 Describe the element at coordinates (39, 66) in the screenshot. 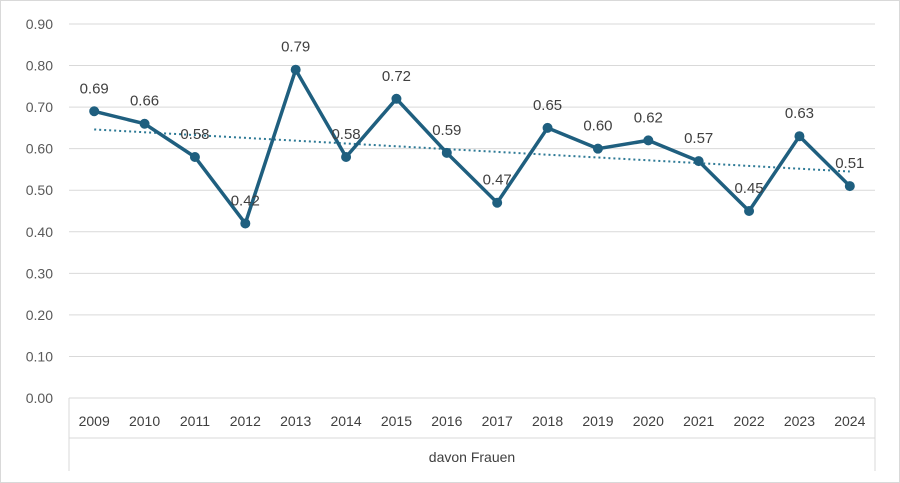

I see `y-tick-label: 0.80` at that location.